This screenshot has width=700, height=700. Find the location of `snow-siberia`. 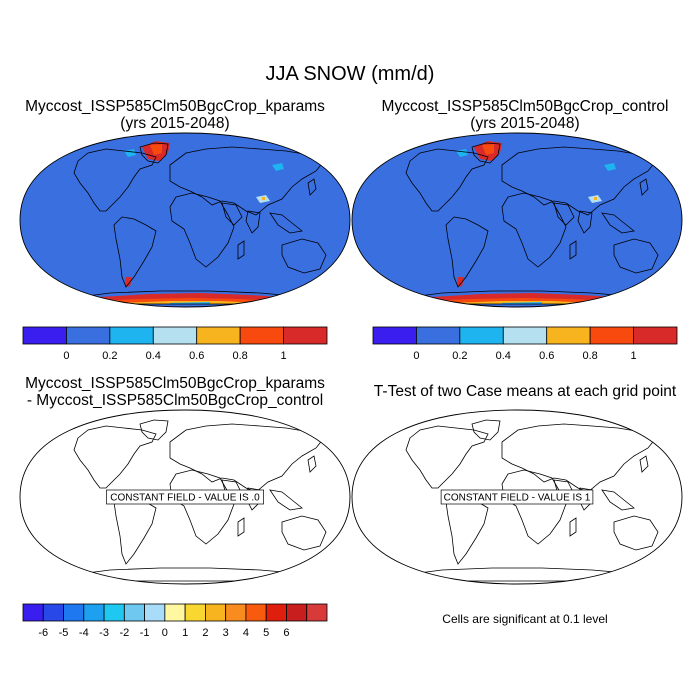

snow-siberia is located at coordinates (278, 167).